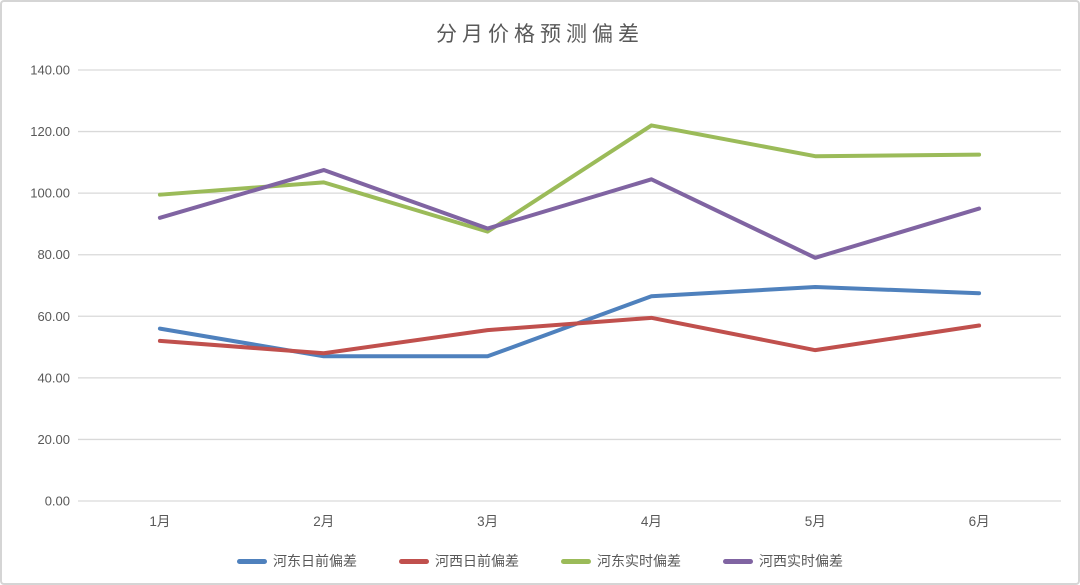 This screenshot has width=1080, height=585. Describe the element at coordinates (53, 254) in the screenshot. I see `y-tick-label: 80.00` at that location.